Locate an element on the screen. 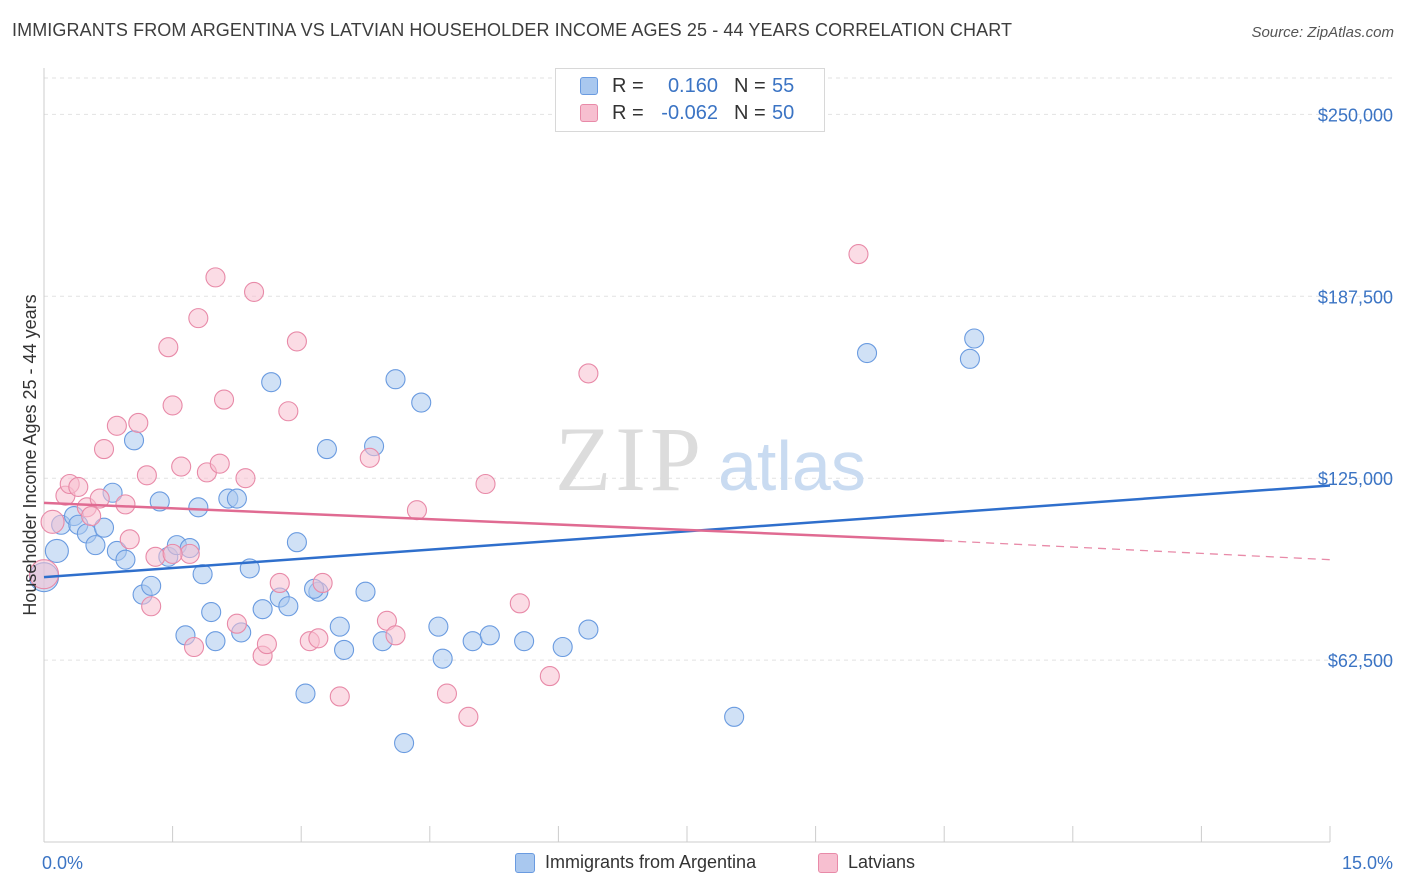 This screenshot has width=1406, height=892. watermark-atlas: atlas is located at coordinates (792, 466).